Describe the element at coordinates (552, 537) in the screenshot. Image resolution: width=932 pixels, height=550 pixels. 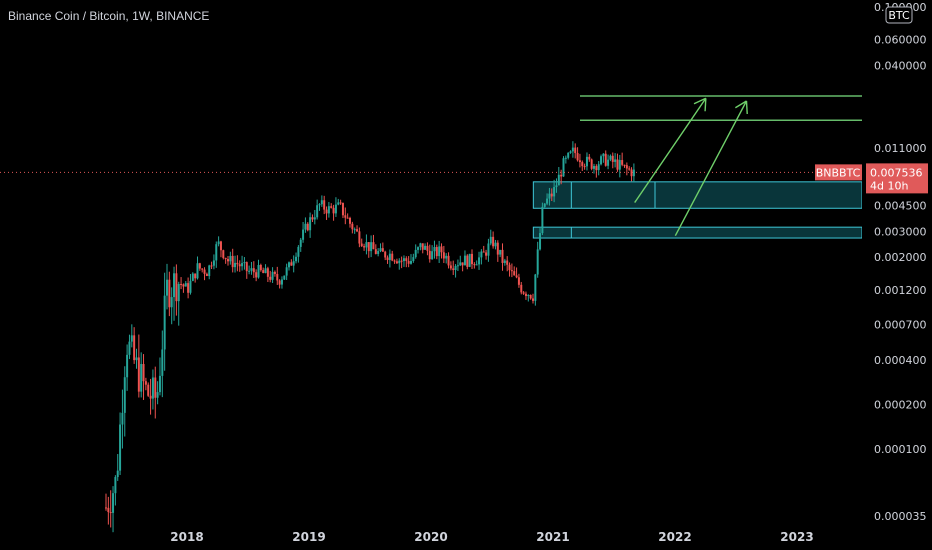
I see `x-tick-label: 2021` at that location.